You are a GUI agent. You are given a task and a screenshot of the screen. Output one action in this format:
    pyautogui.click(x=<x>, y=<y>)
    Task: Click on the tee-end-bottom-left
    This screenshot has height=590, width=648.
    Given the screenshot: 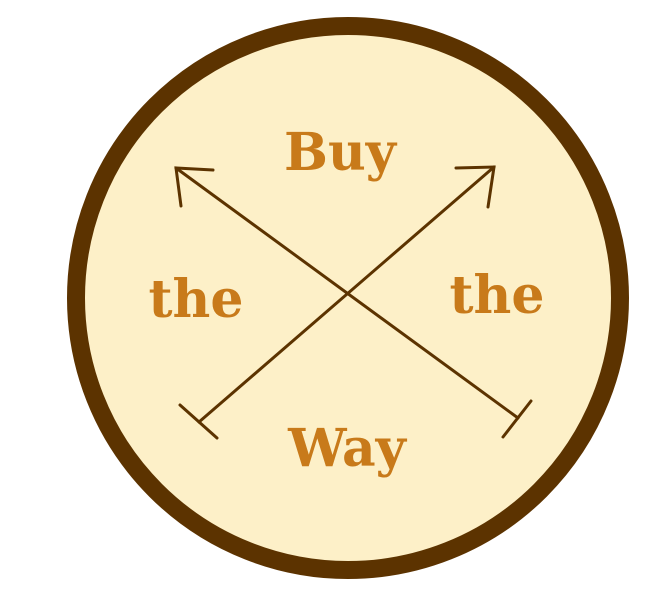 What is the action you would take?
    pyautogui.click(x=198, y=421)
    